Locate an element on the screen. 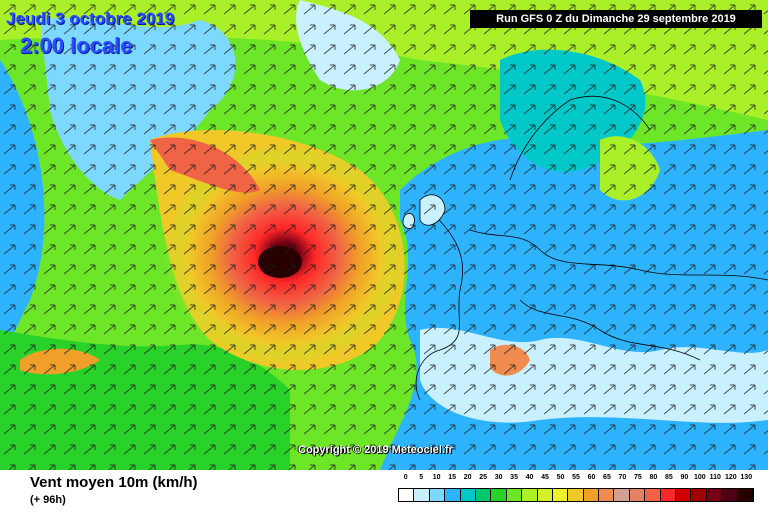 The width and height of the screenshot is (768, 512). legend-tick-label: 35 is located at coordinates (514, 477).